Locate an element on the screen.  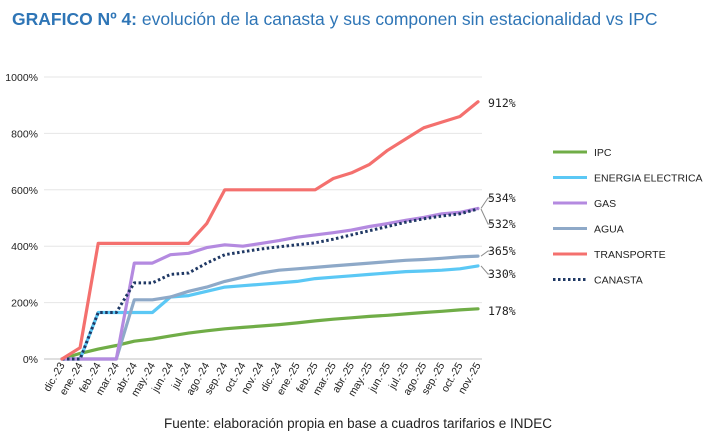
y-tick-label: 600% is located at coordinates (24, 191).